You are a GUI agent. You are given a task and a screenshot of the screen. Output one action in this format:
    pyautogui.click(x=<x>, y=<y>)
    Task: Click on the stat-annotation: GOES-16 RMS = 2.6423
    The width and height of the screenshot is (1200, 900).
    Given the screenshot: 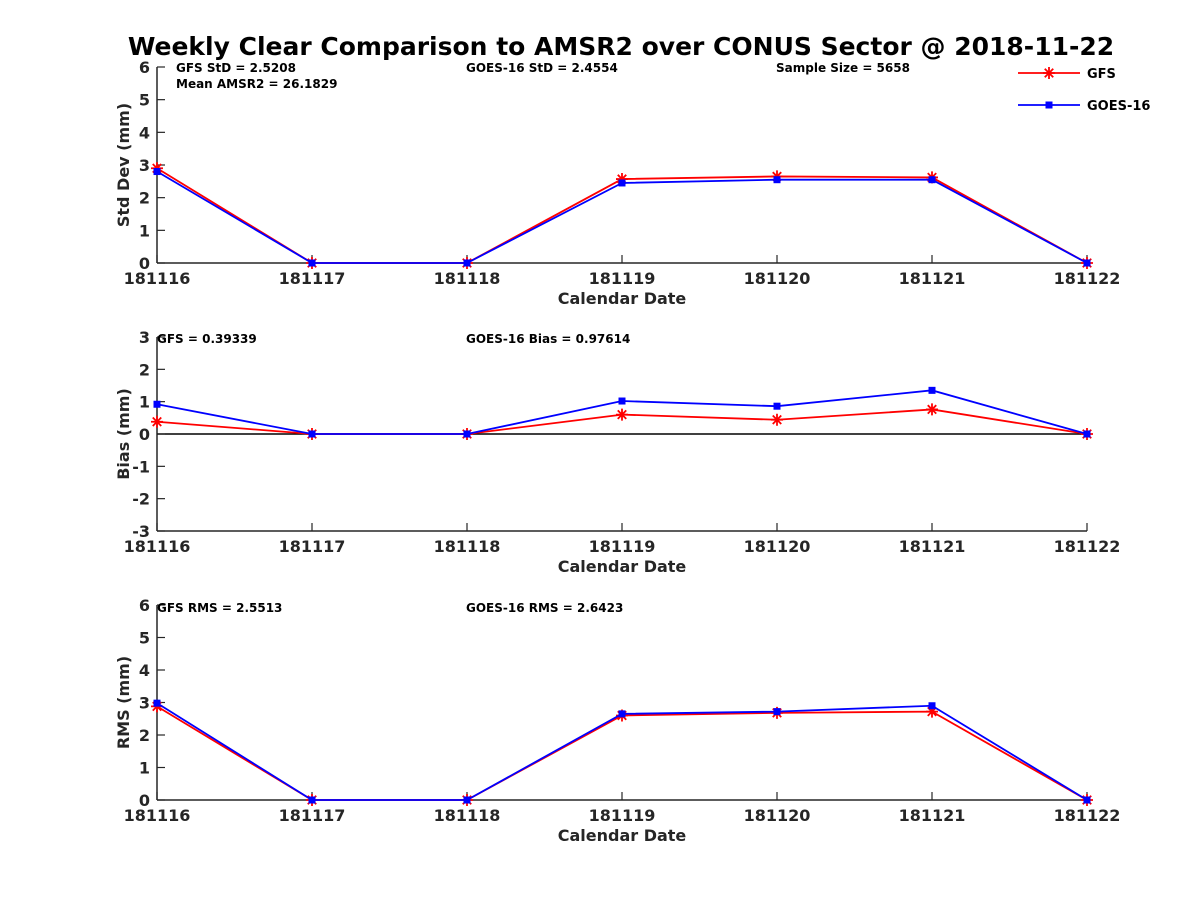 What is the action you would take?
    pyautogui.click(x=544, y=608)
    